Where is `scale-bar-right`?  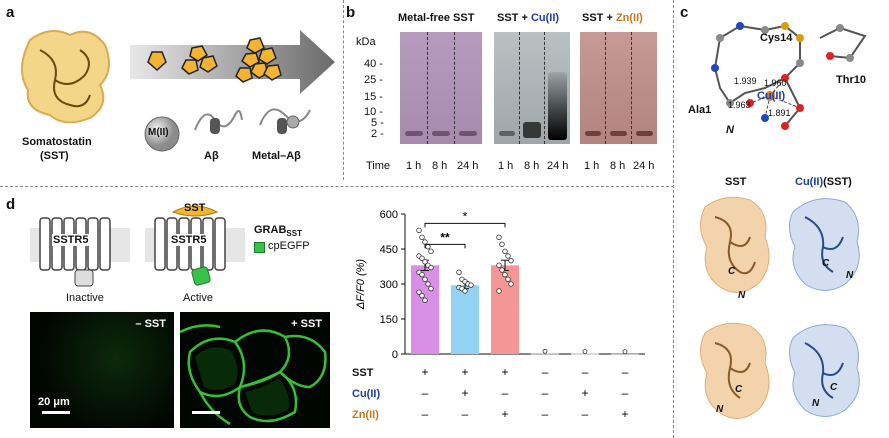
scale-bar-right is located at coordinates (206, 412).